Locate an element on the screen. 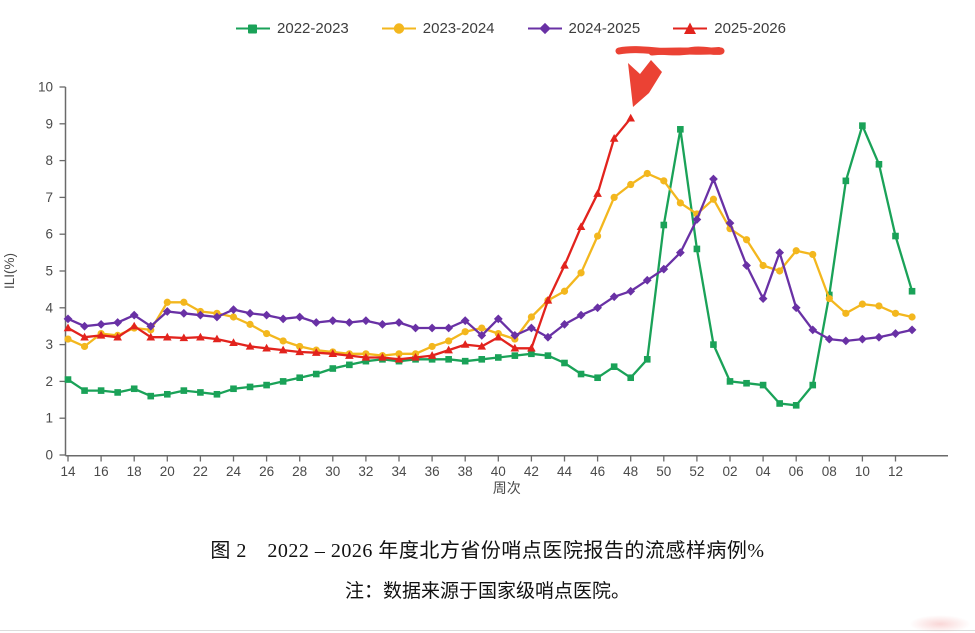  x-tick-label: 22 is located at coordinates (200, 471).